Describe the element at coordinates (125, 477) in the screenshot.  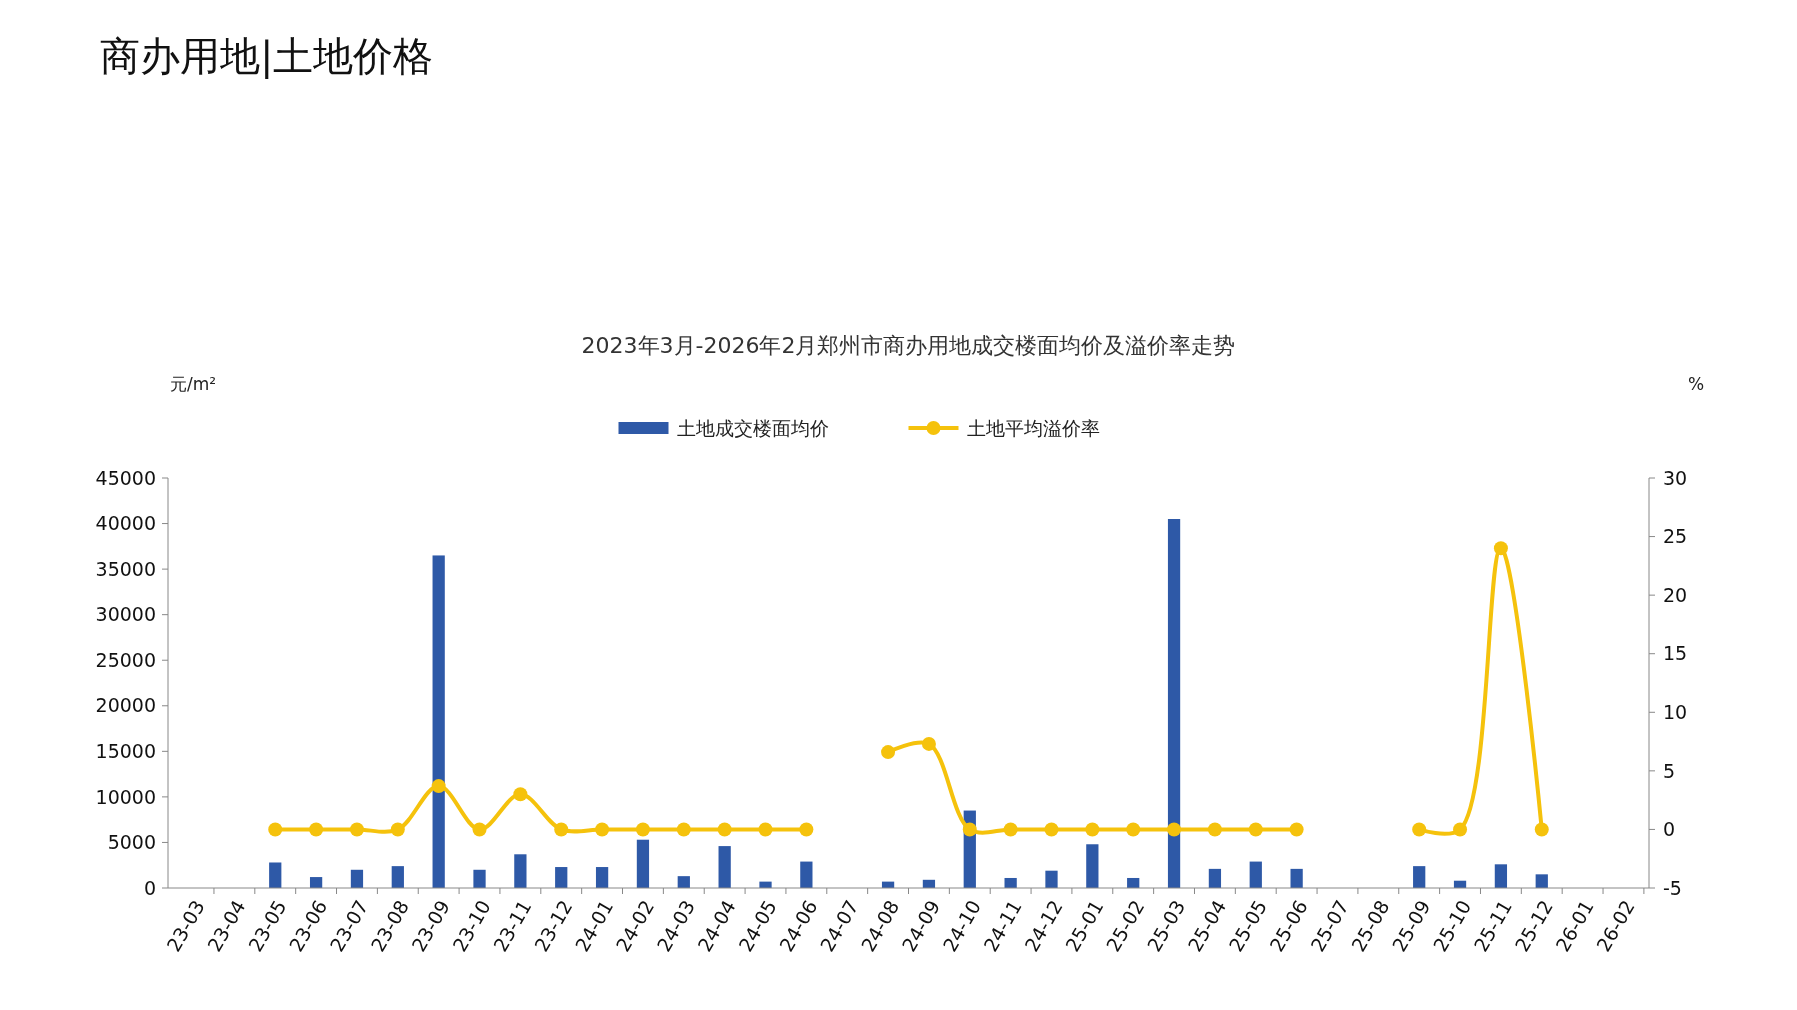
I see `y-tick-label: 45000` at that location.